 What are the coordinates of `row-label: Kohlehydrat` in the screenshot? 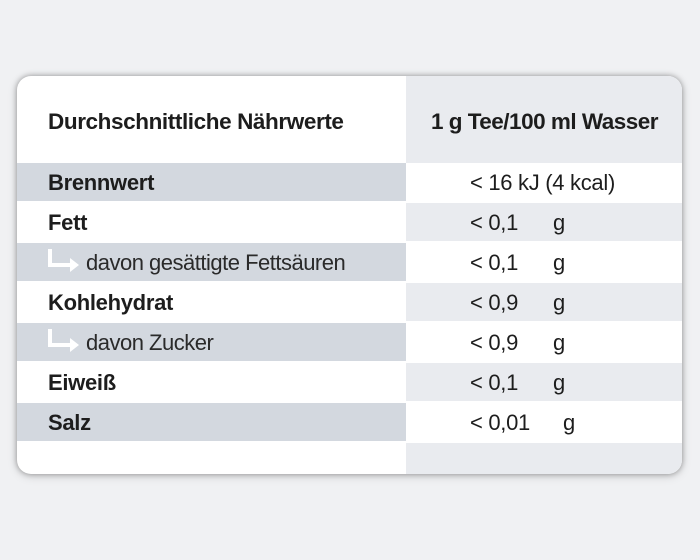 It's located at (111, 302).